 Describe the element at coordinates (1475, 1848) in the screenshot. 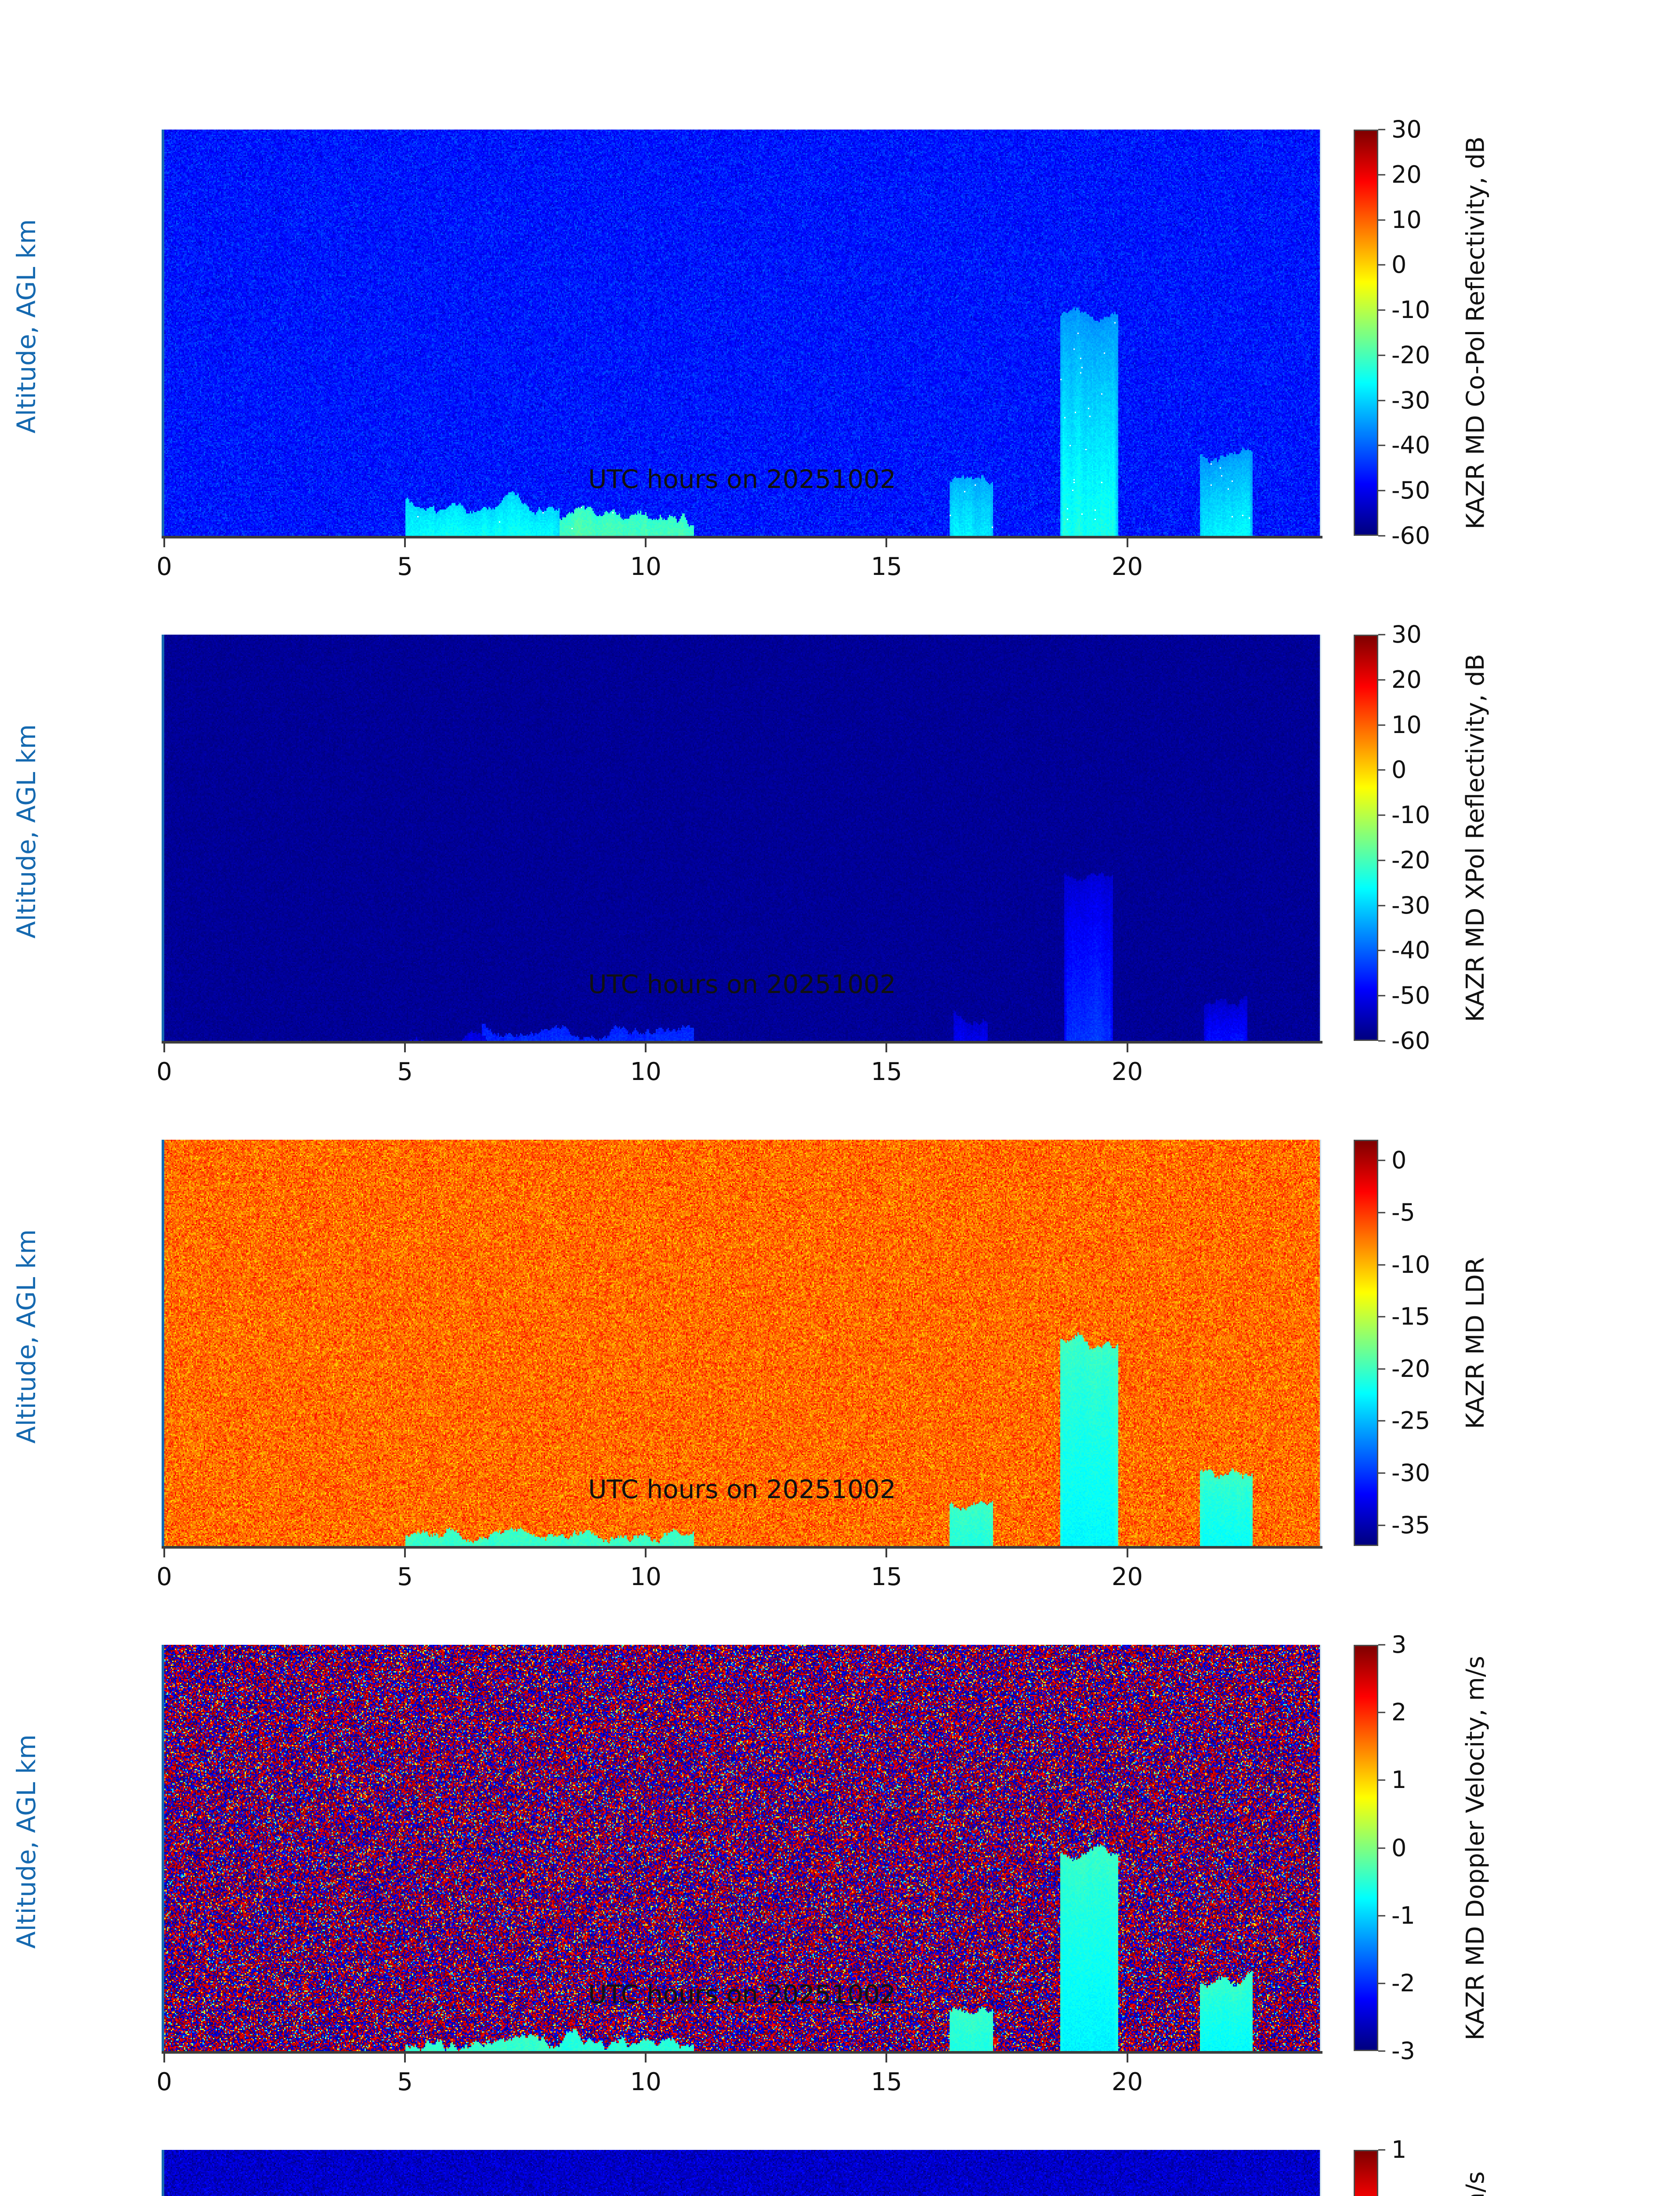

I see `colorbar-label: KAZR MD Doppler Velocity, m/s` at that location.